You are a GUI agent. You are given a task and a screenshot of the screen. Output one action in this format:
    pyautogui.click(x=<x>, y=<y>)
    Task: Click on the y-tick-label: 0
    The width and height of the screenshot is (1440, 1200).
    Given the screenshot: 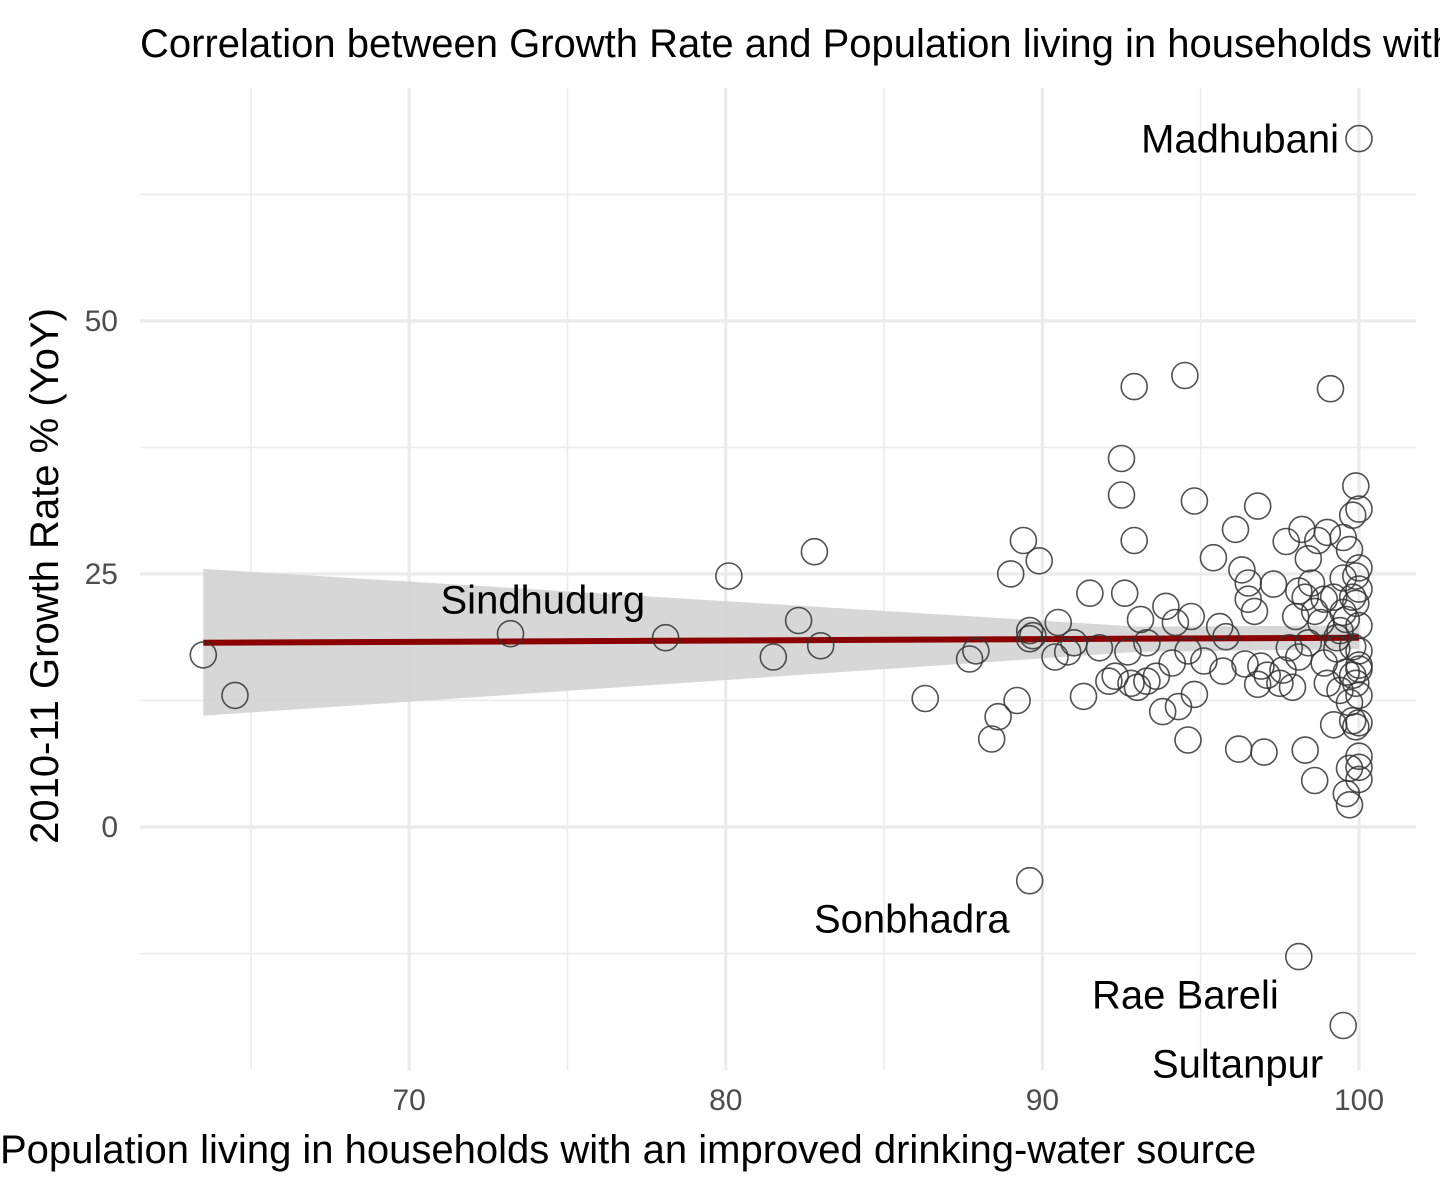 What is the action you would take?
    pyautogui.click(x=109, y=827)
    